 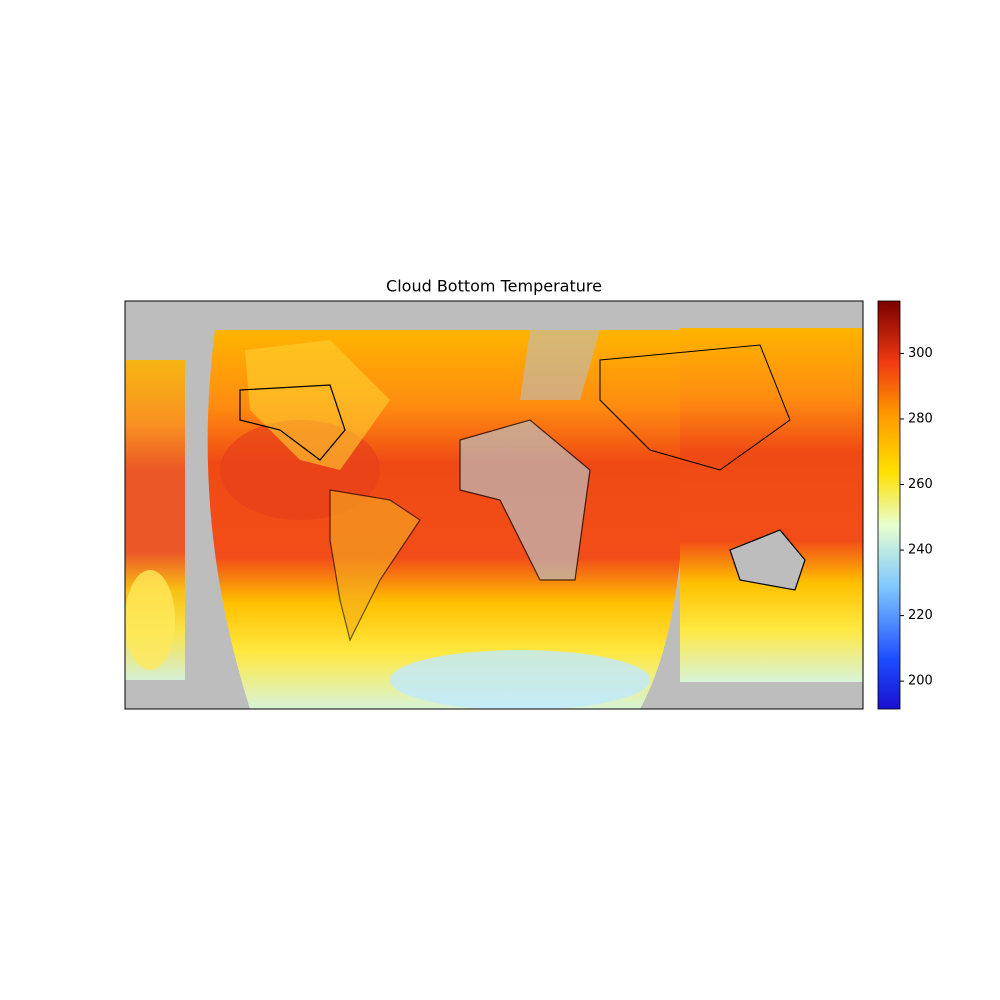 What do you see at coordinates (920, 615) in the screenshot?
I see `colorbar-tick-label: 220` at bounding box center [920, 615].